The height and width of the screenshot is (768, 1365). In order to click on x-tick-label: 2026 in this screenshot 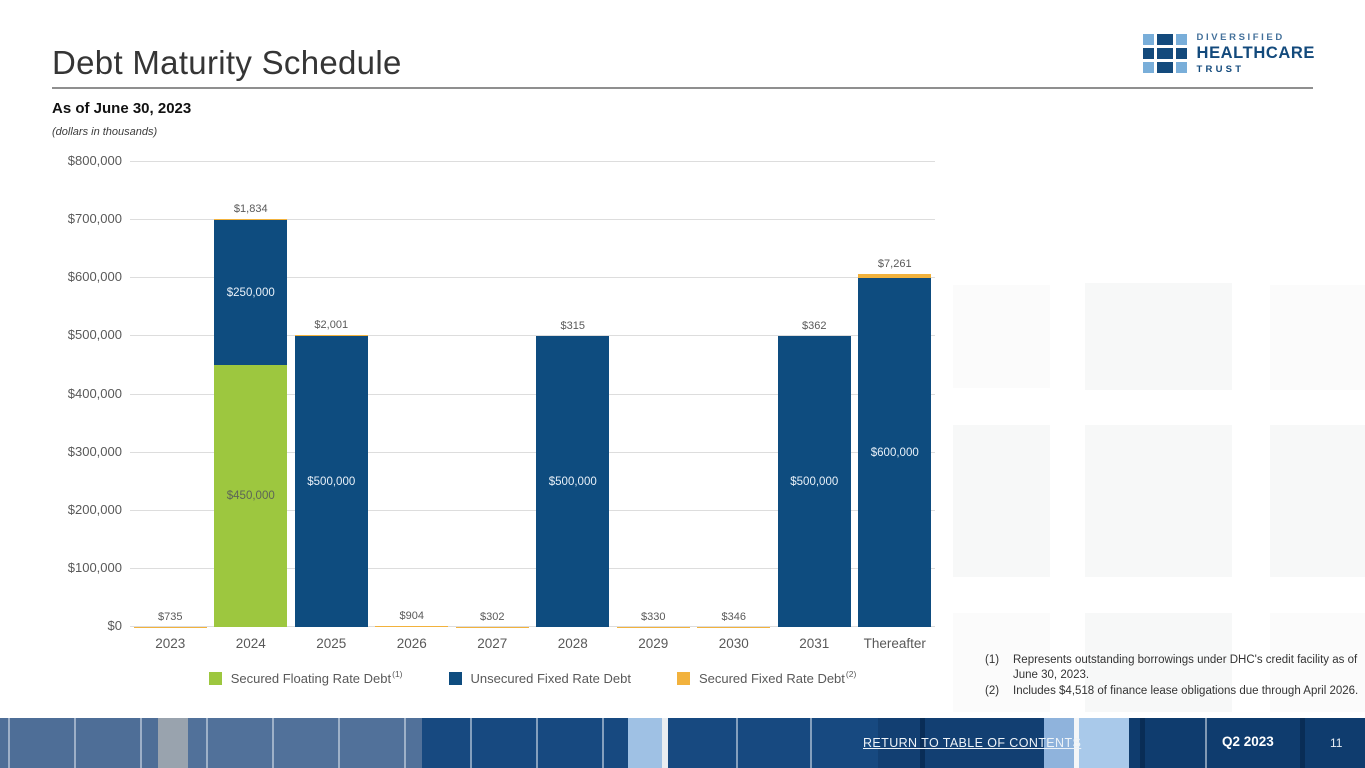, I will do `click(411, 643)`.